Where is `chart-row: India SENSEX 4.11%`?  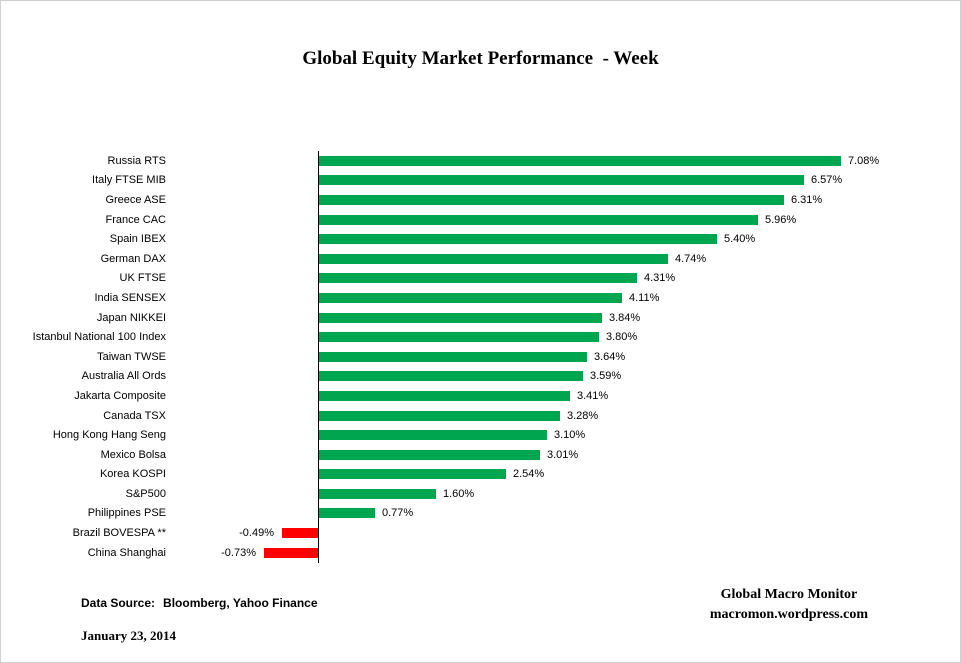 chart-row: India SENSEX 4.11% is located at coordinates (480, 298).